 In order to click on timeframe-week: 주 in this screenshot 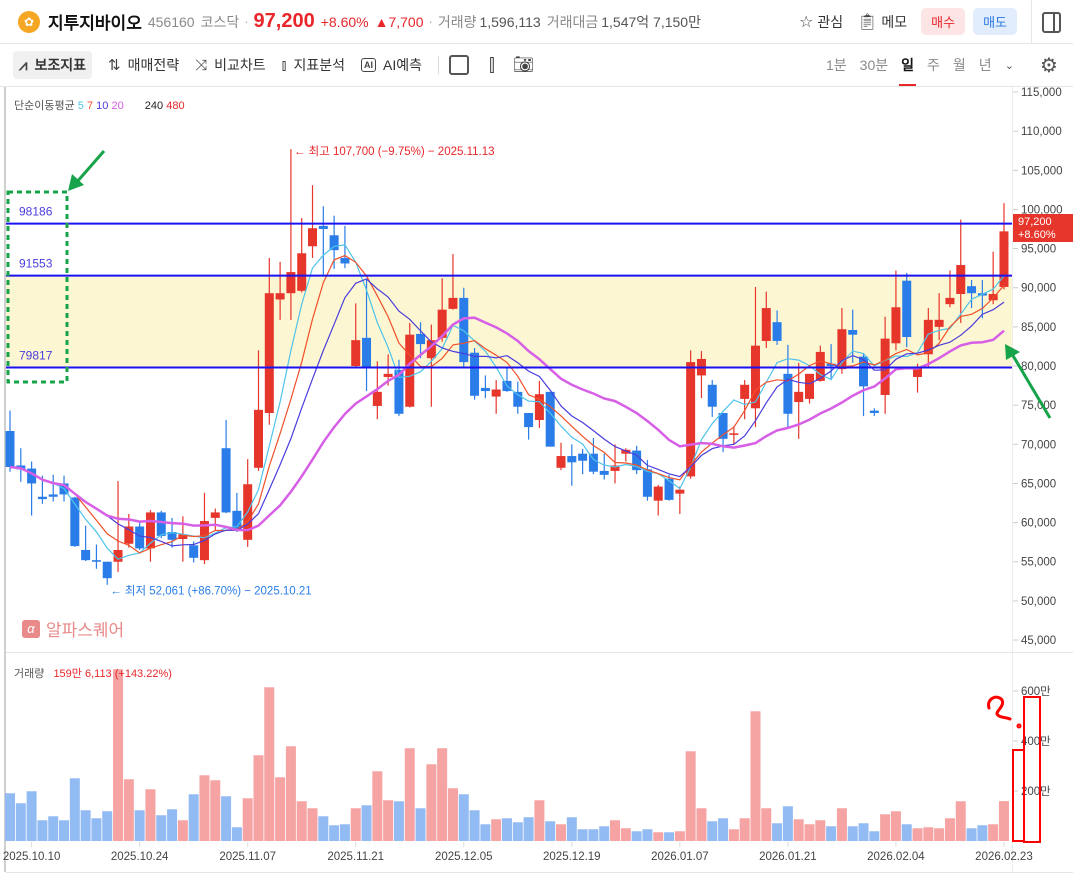, I will do `click(933, 65)`.